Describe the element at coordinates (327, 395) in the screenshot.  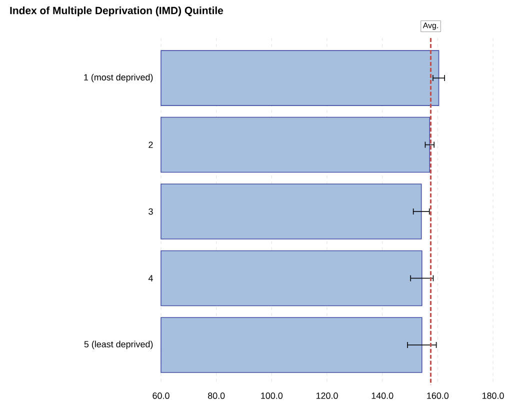
I see `x-tick-label: 120.0` at that location.